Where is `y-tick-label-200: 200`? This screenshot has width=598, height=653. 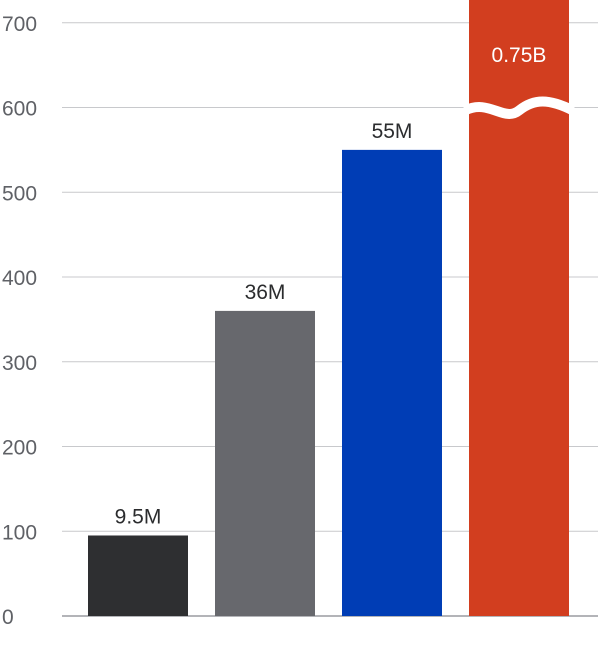 y-tick-label-200: 200 is located at coordinates (19, 448).